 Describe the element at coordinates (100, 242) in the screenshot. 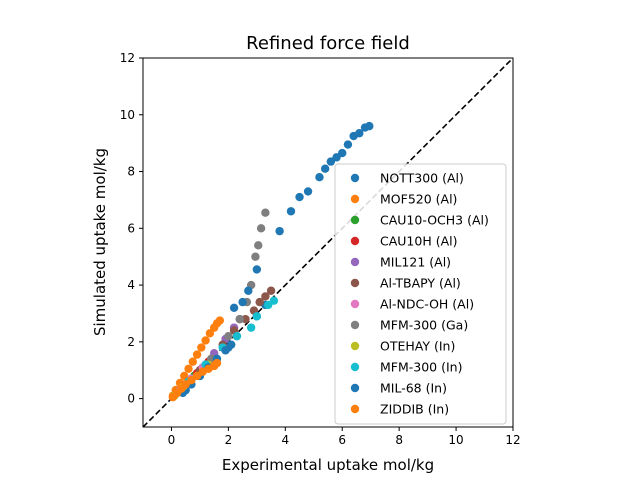

I see `y-axis-label: Simulated uptake mol/kg` at that location.